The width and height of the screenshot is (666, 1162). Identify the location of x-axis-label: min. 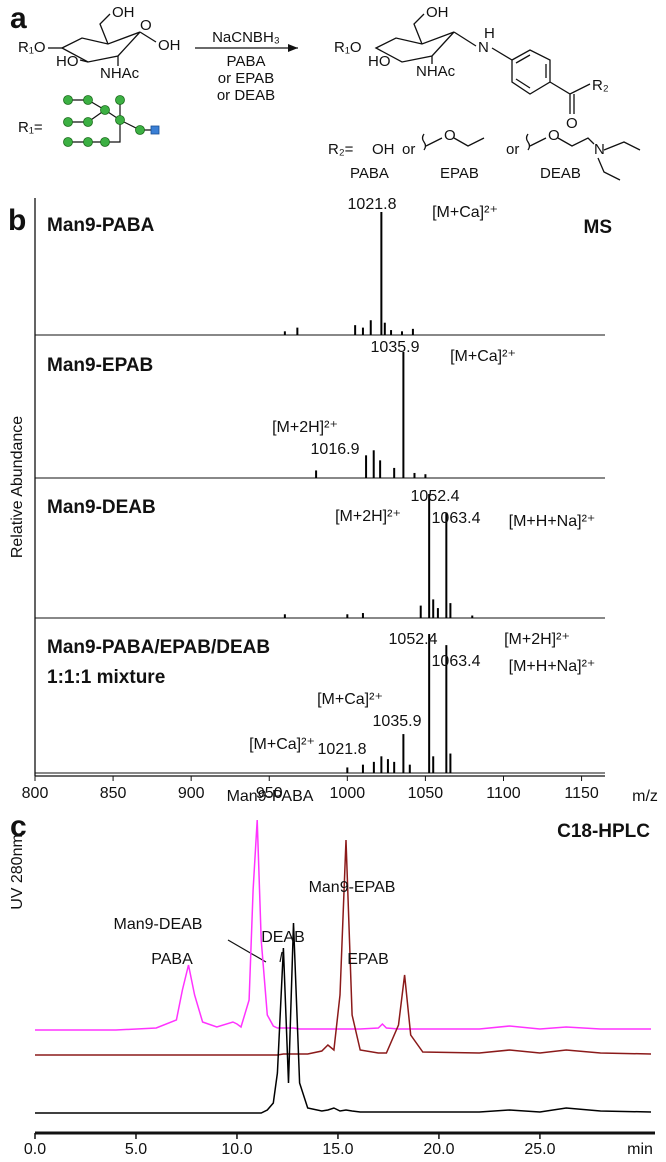
(640, 1149).